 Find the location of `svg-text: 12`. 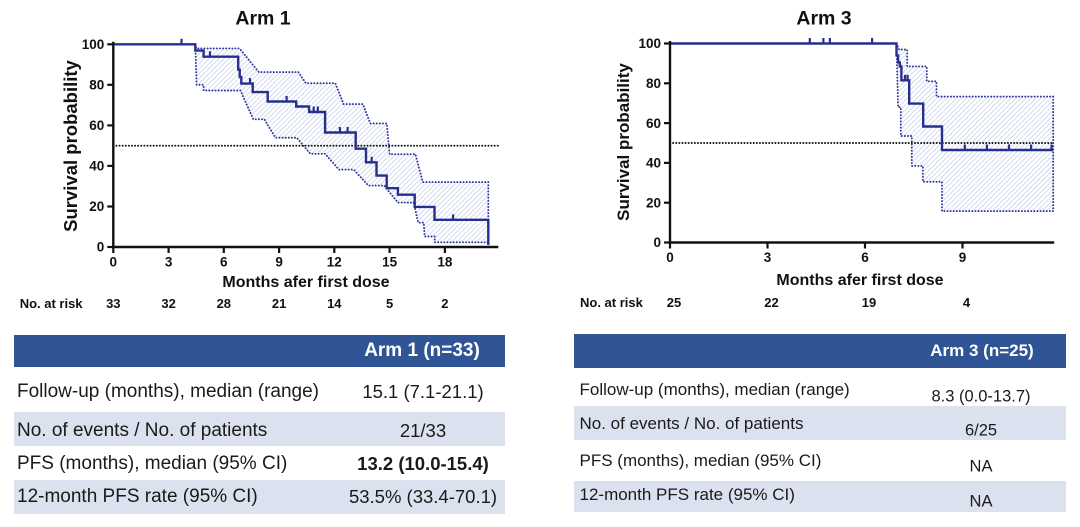

svg-text: 12 is located at coordinates (334, 262).